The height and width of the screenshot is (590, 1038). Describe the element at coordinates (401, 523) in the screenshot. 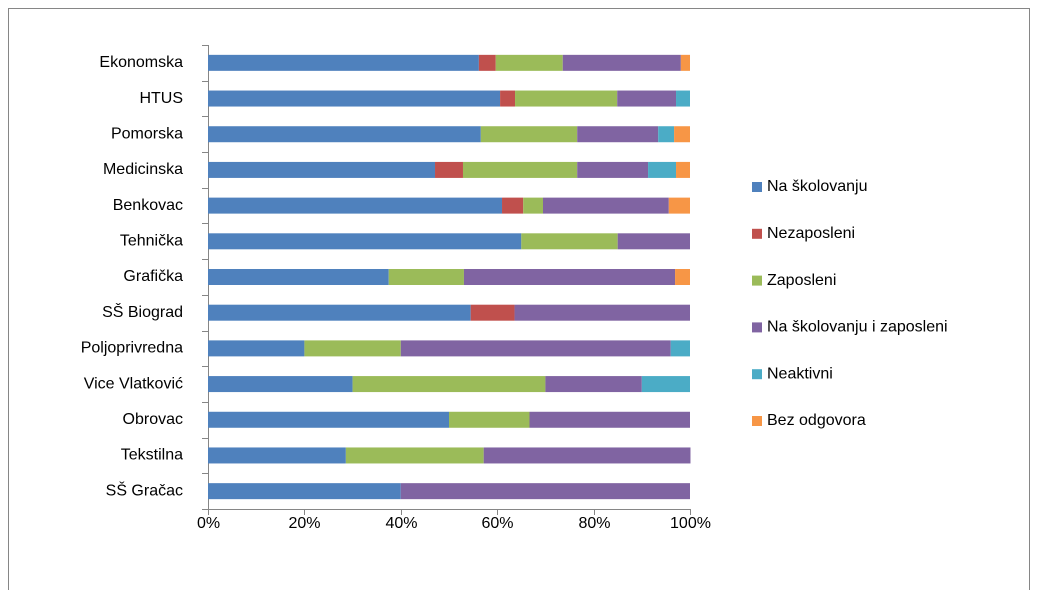

I see `x-tick-label: 40%` at that location.